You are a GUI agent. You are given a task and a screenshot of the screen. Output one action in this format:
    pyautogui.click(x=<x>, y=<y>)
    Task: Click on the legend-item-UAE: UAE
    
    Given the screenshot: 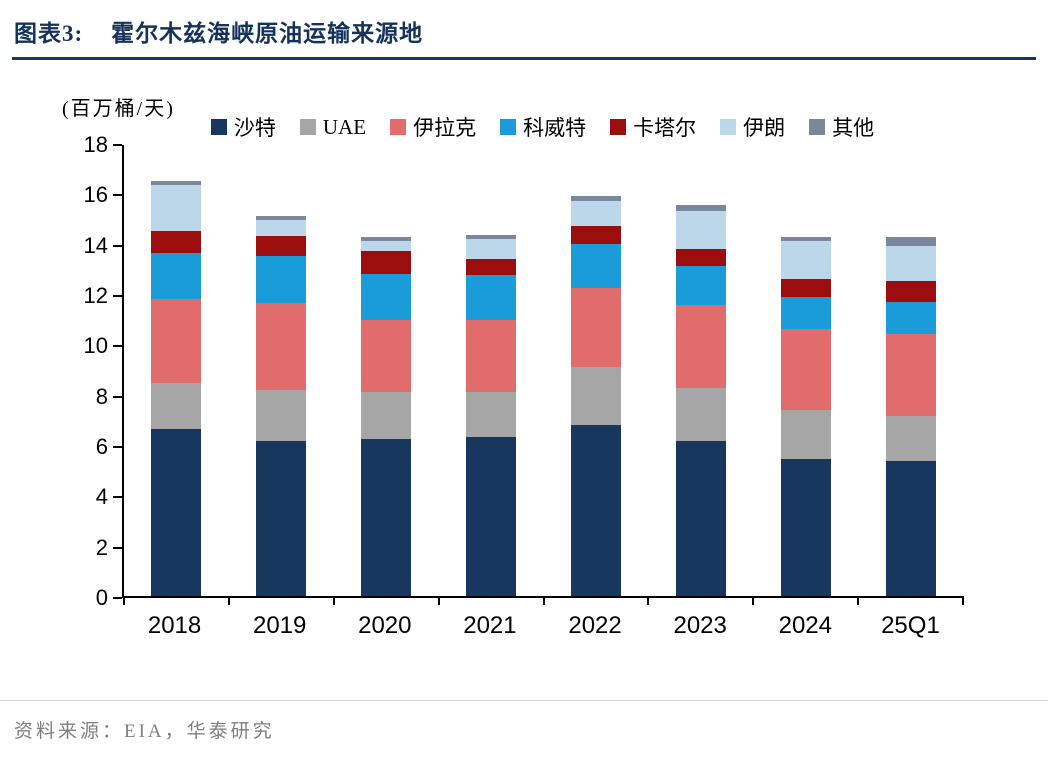 What is the action you would take?
    pyautogui.click(x=333, y=127)
    